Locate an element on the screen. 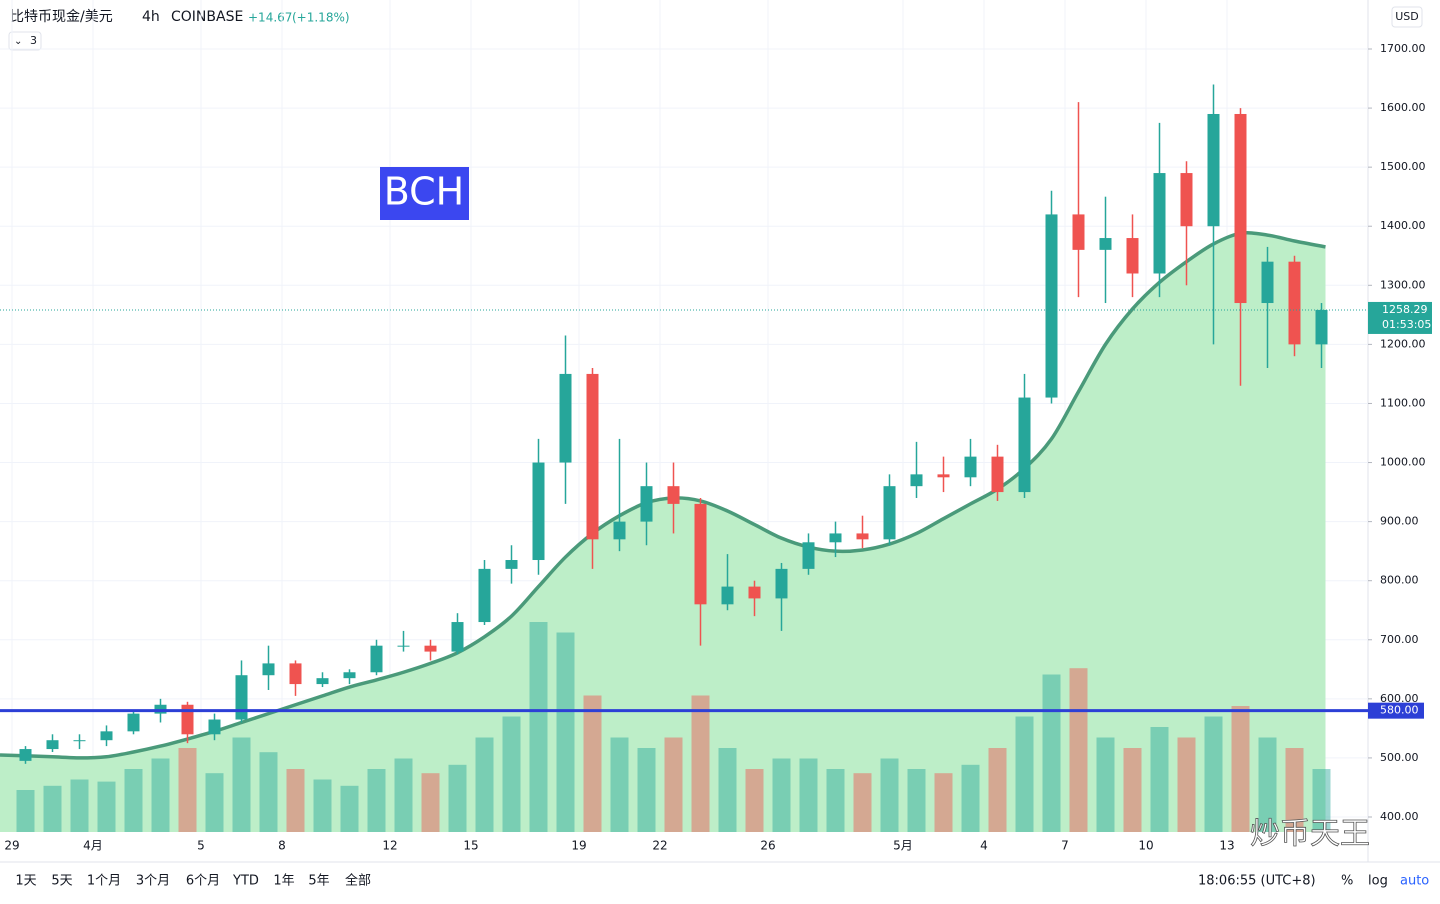 Image resolution: width=1440 pixels, height=904 pixels. x-tick-label: 26 is located at coordinates (767, 846).